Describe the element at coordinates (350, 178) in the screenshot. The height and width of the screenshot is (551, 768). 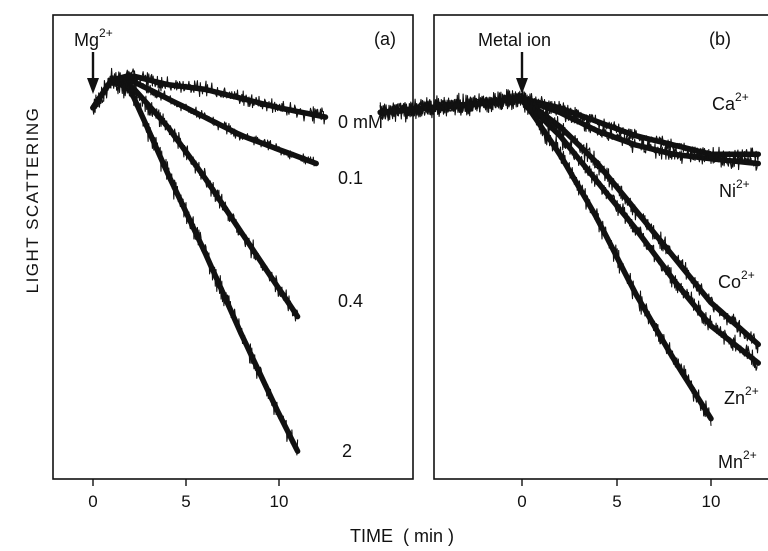
I see `series-label: 0.1` at that location.